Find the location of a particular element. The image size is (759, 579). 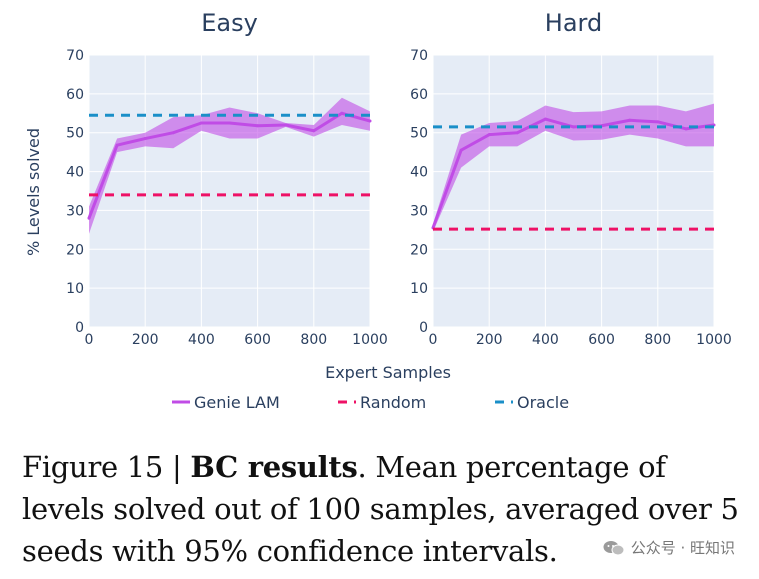

caption-bold: BC results is located at coordinates (274, 467).